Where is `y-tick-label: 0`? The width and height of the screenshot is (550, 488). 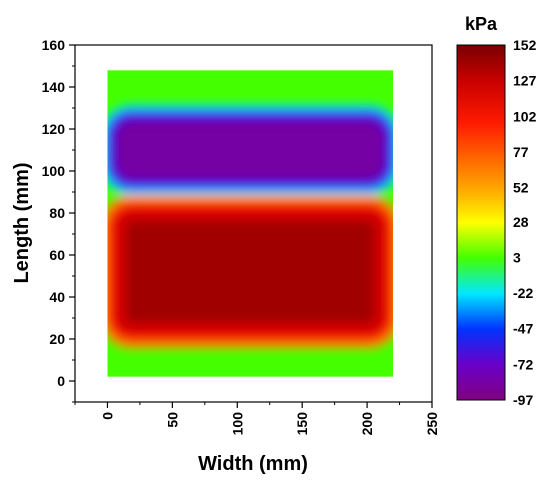
y-tick-label: 0 is located at coordinates (61, 381).